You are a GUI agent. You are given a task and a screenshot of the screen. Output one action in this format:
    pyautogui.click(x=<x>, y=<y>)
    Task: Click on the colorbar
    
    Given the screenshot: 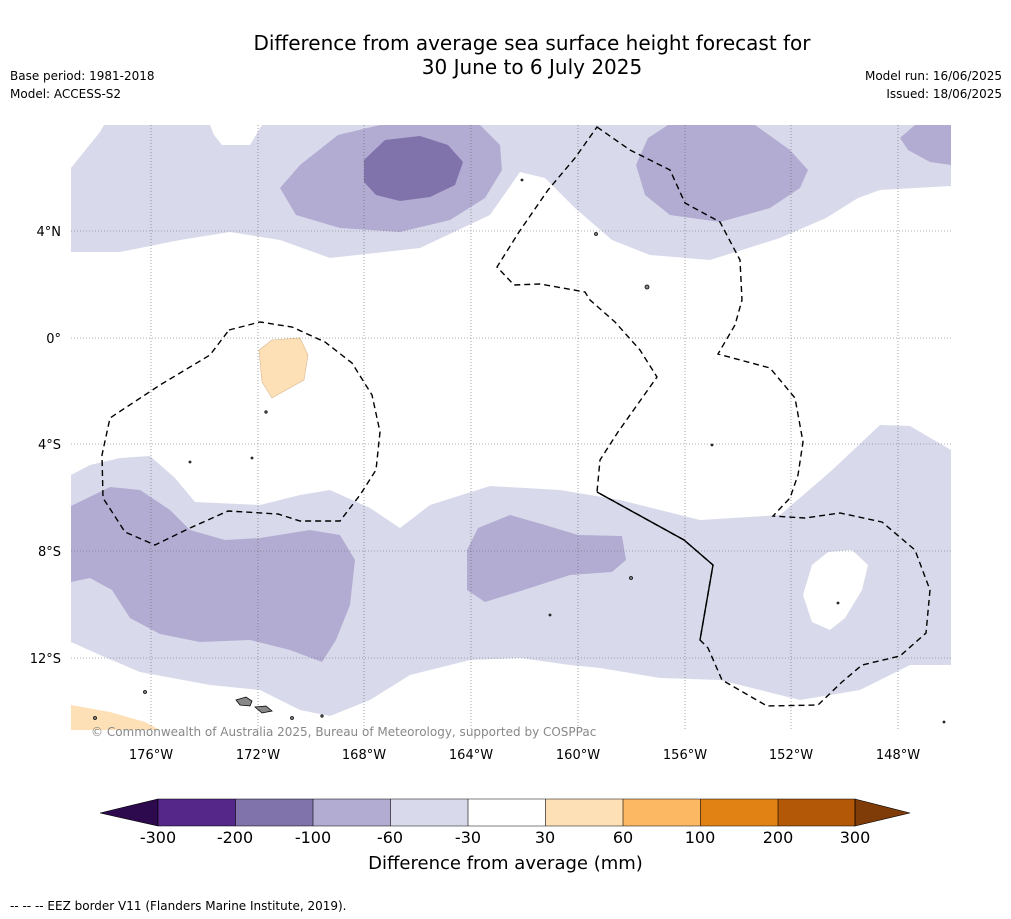 What is the action you would take?
    pyautogui.click(x=505, y=812)
    